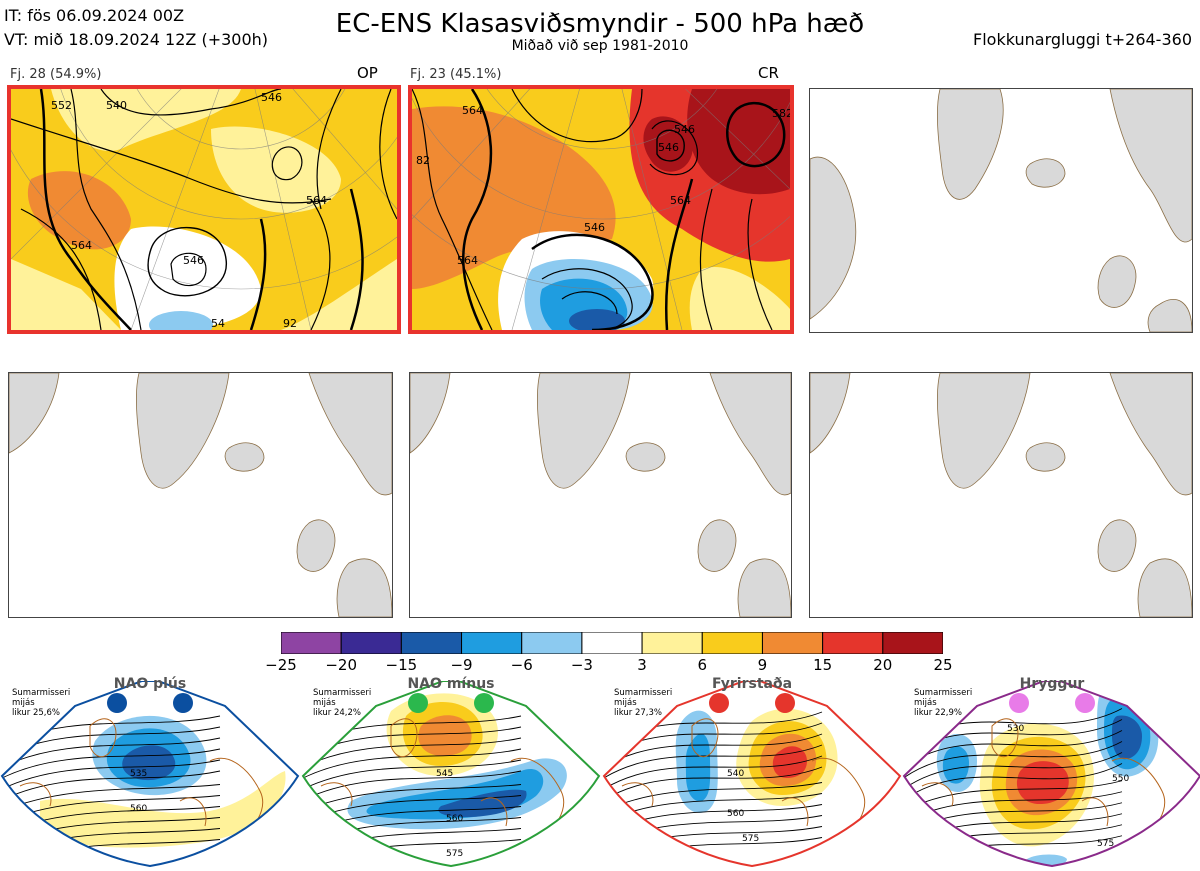 The width and height of the screenshot is (1200, 871). I want to click on contour-label: 575, so click(454, 854).